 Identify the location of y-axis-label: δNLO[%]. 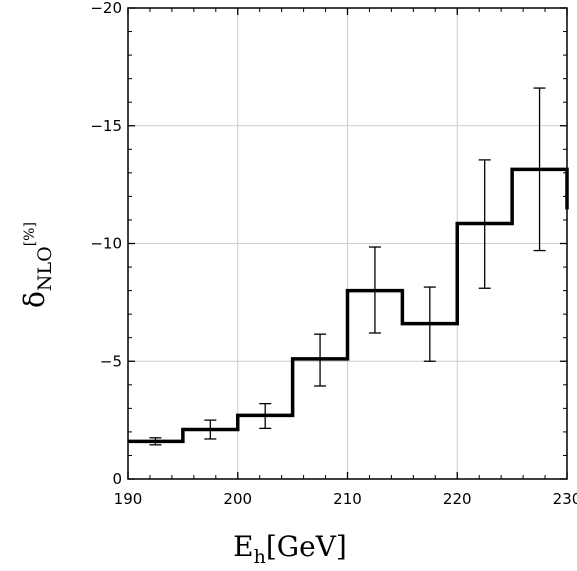
(37, 265).